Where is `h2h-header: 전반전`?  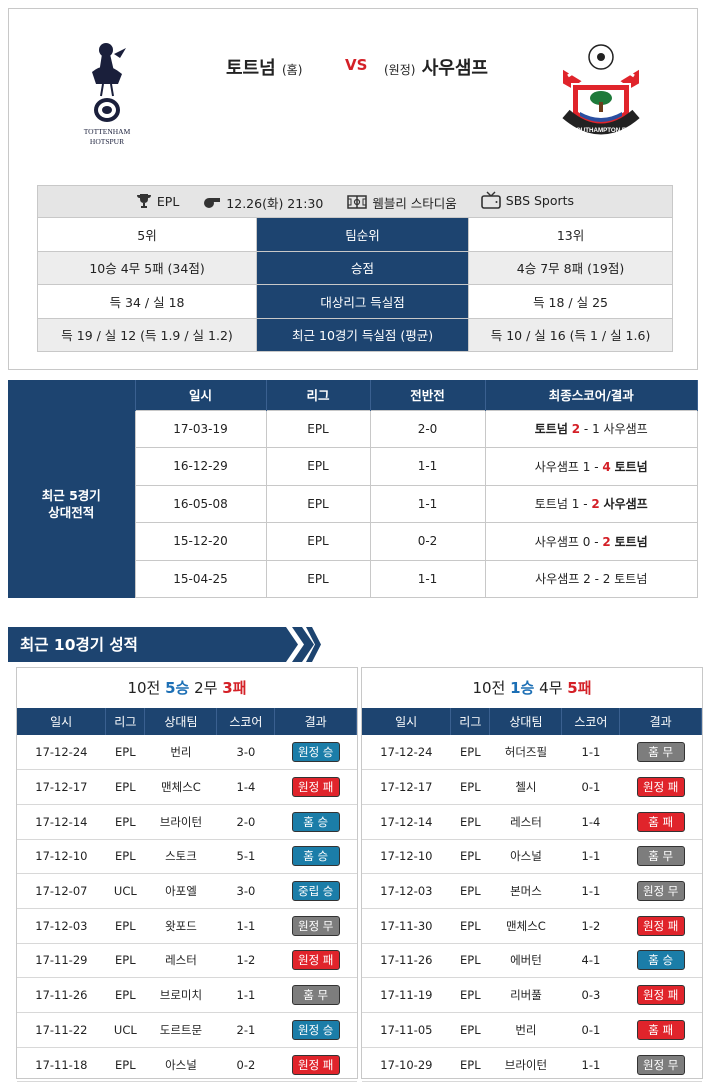
h2h-header: 전반전 is located at coordinates (428, 395).